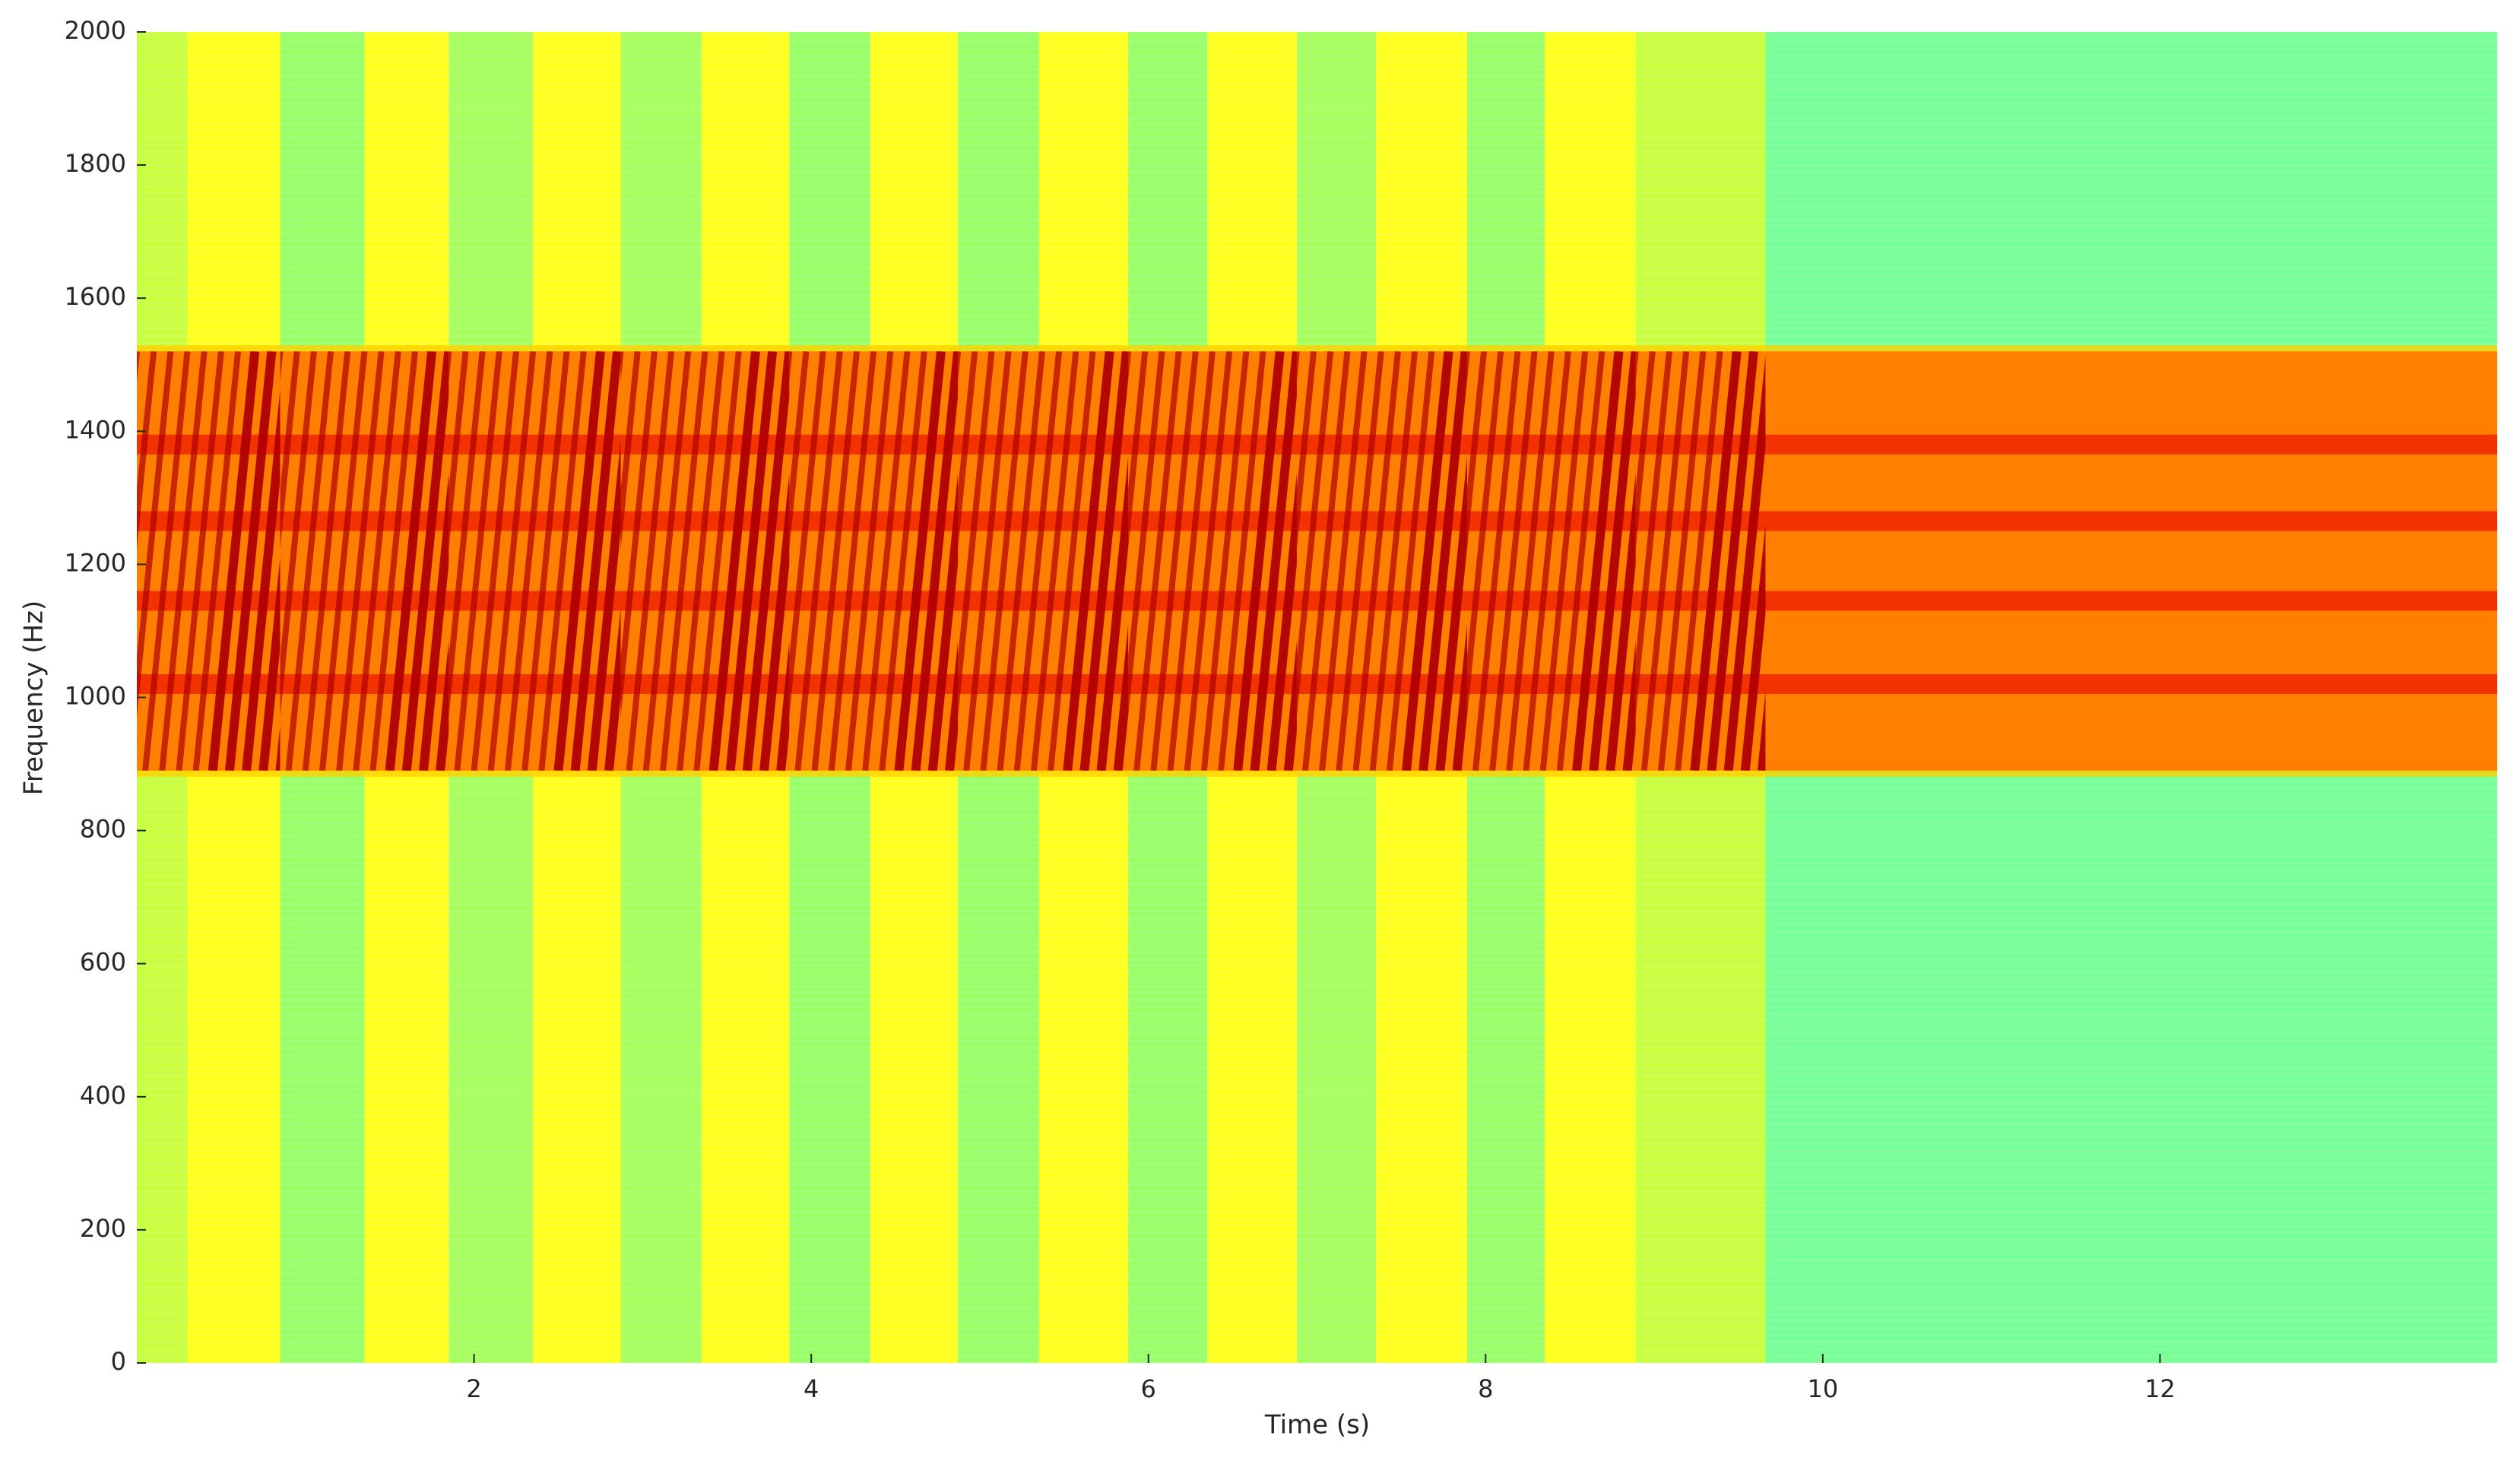  What do you see at coordinates (473, 1388) in the screenshot?
I see `x-tick-label: 2` at bounding box center [473, 1388].